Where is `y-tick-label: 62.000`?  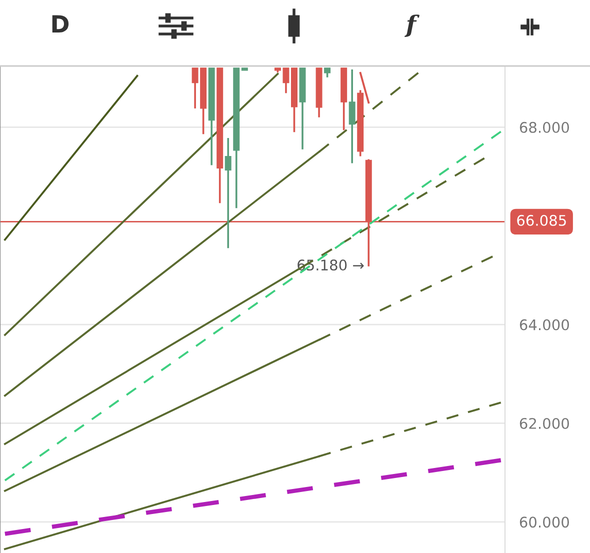 y-tick-label: 62.000 is located at coordinates (544, 423).